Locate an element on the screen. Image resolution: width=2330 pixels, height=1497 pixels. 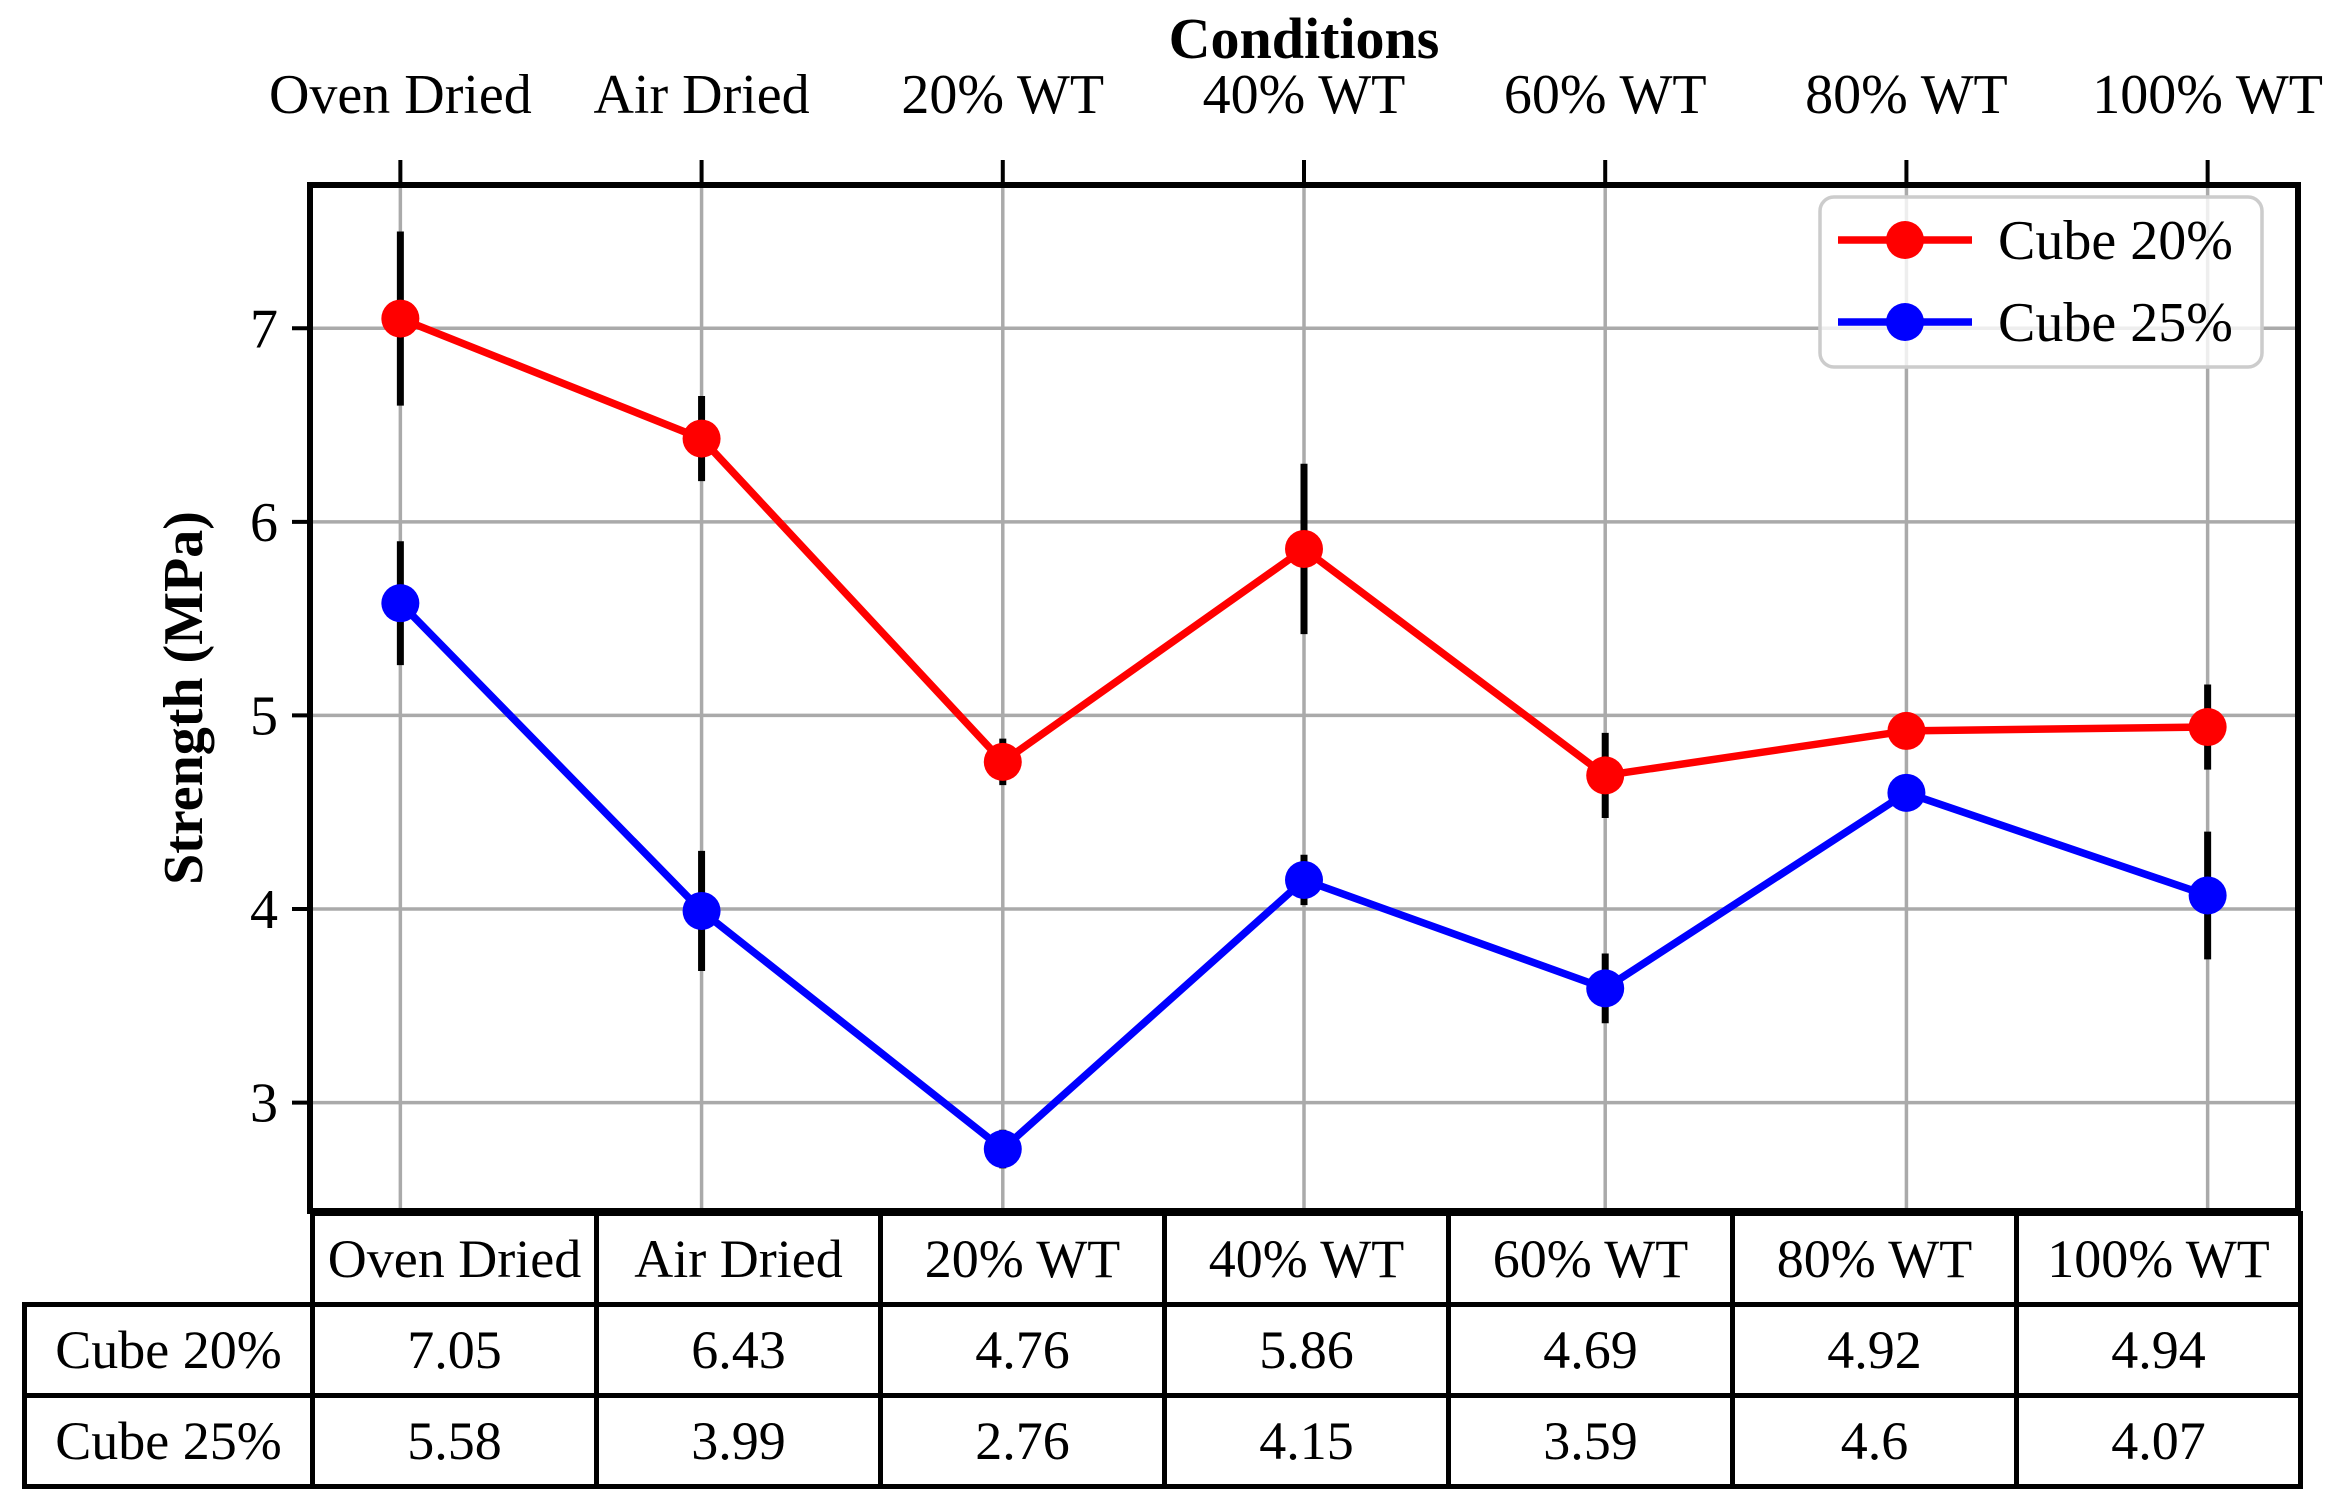
table-cell: 7.05 is located at coordinates (454, 1350).